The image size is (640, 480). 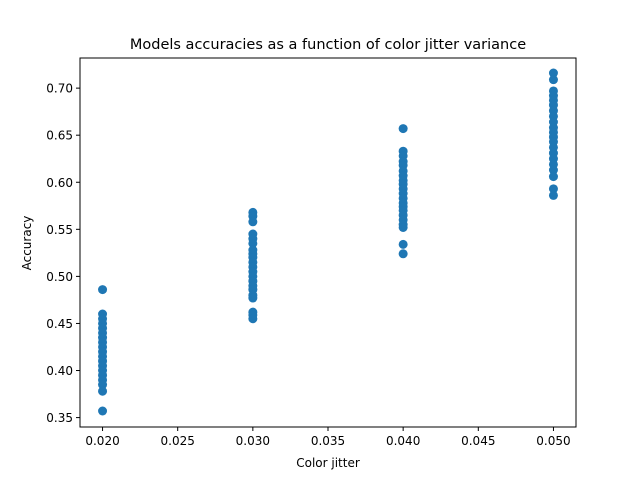 What do you see at coordinates (59, 371) in the screenshot?
I see `y-tick-label: 0.40` at bounding box center [59, 371].